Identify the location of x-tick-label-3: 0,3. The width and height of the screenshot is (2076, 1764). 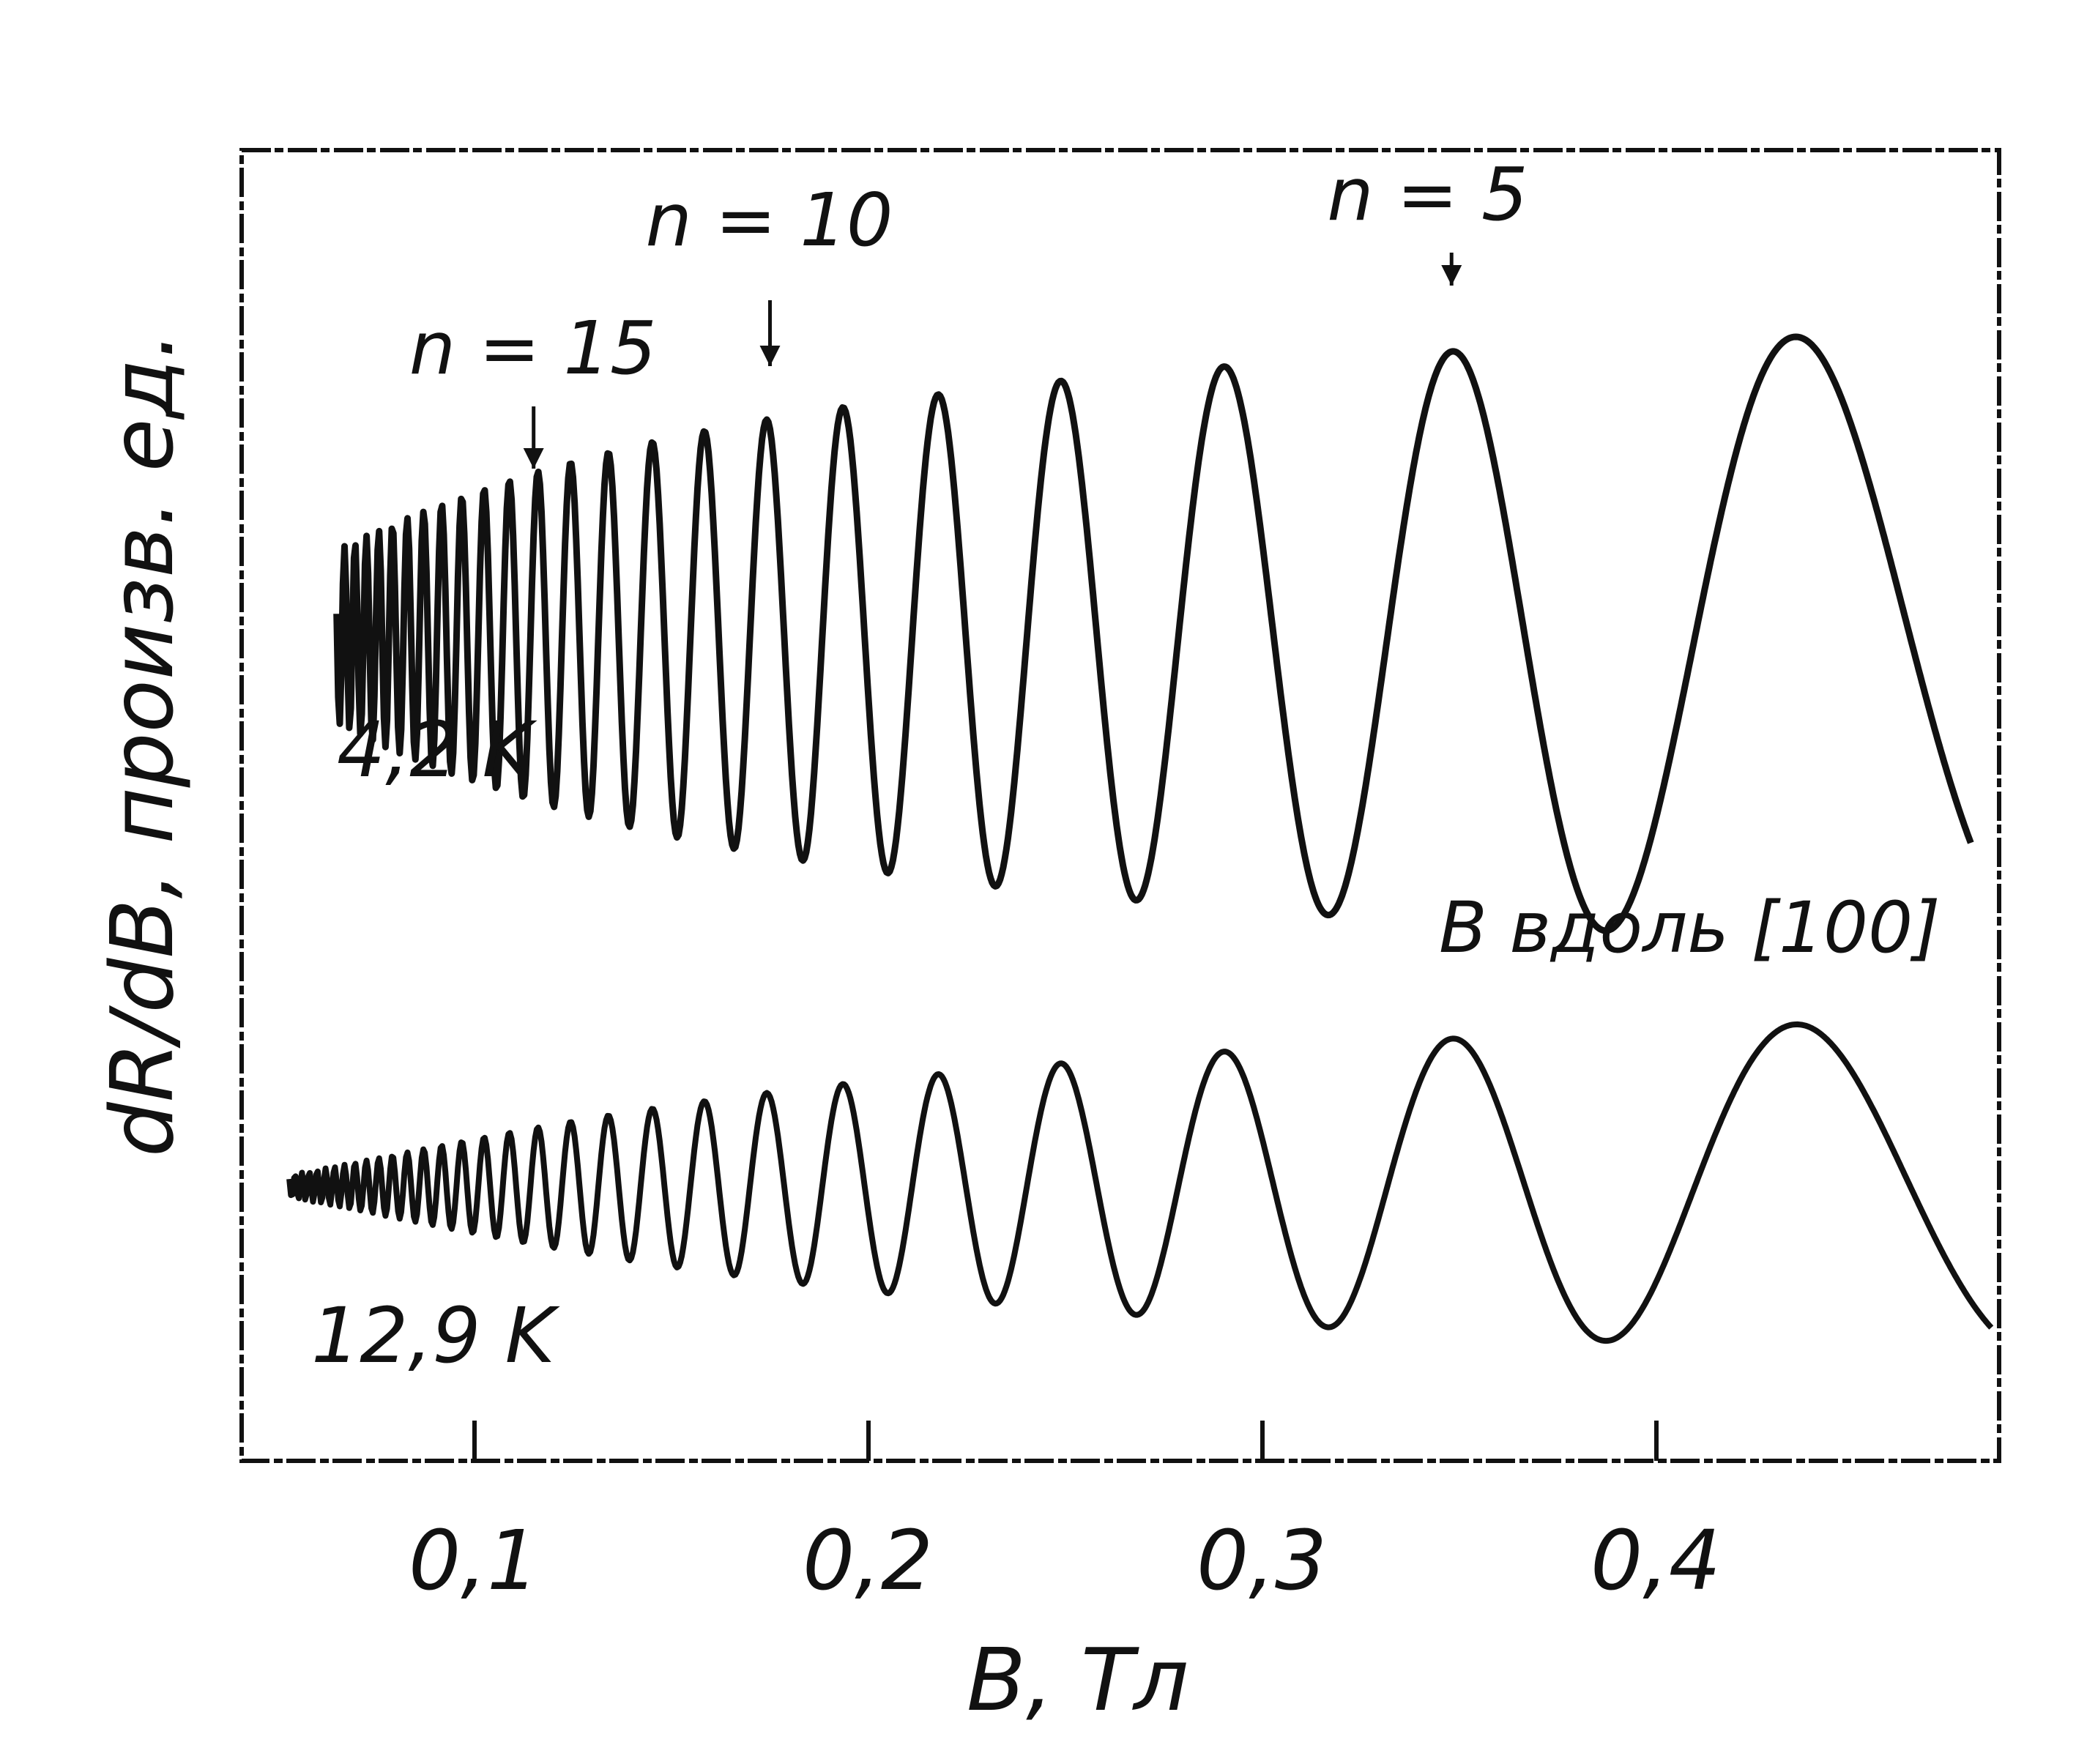
(1262, 1561).